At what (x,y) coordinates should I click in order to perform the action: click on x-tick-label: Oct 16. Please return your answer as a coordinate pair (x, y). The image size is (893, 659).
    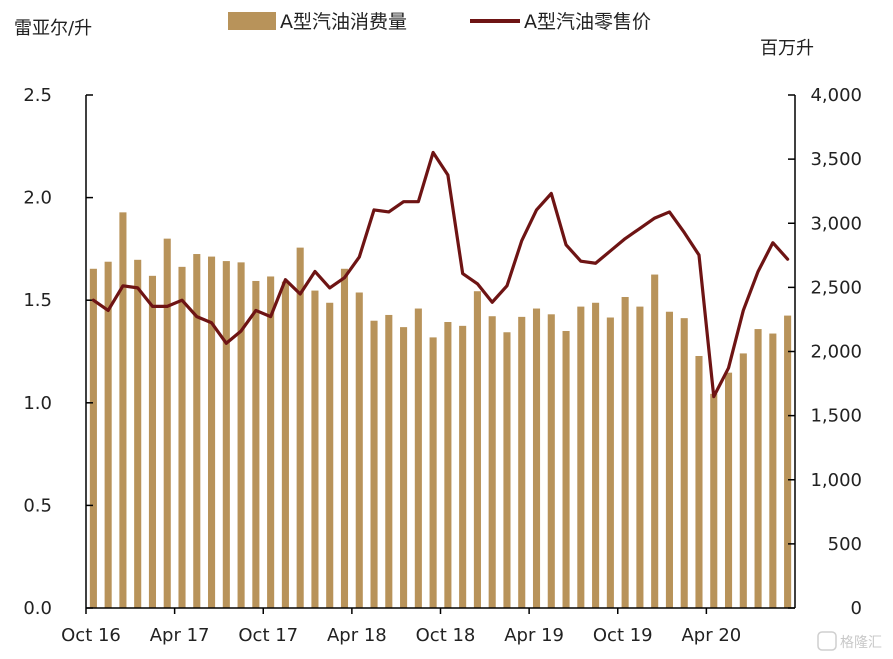
    Looking at the image, I should click on (91, 635).